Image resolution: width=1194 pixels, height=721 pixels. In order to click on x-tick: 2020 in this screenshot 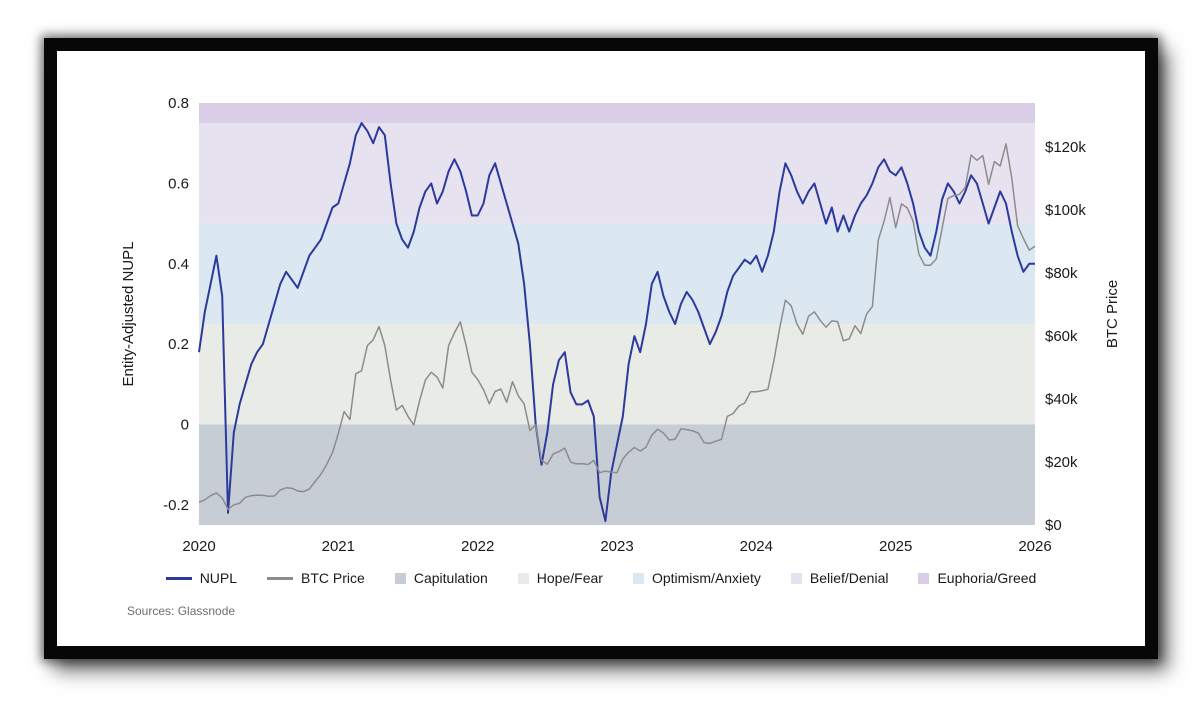, I will do `click(198, 546)`.